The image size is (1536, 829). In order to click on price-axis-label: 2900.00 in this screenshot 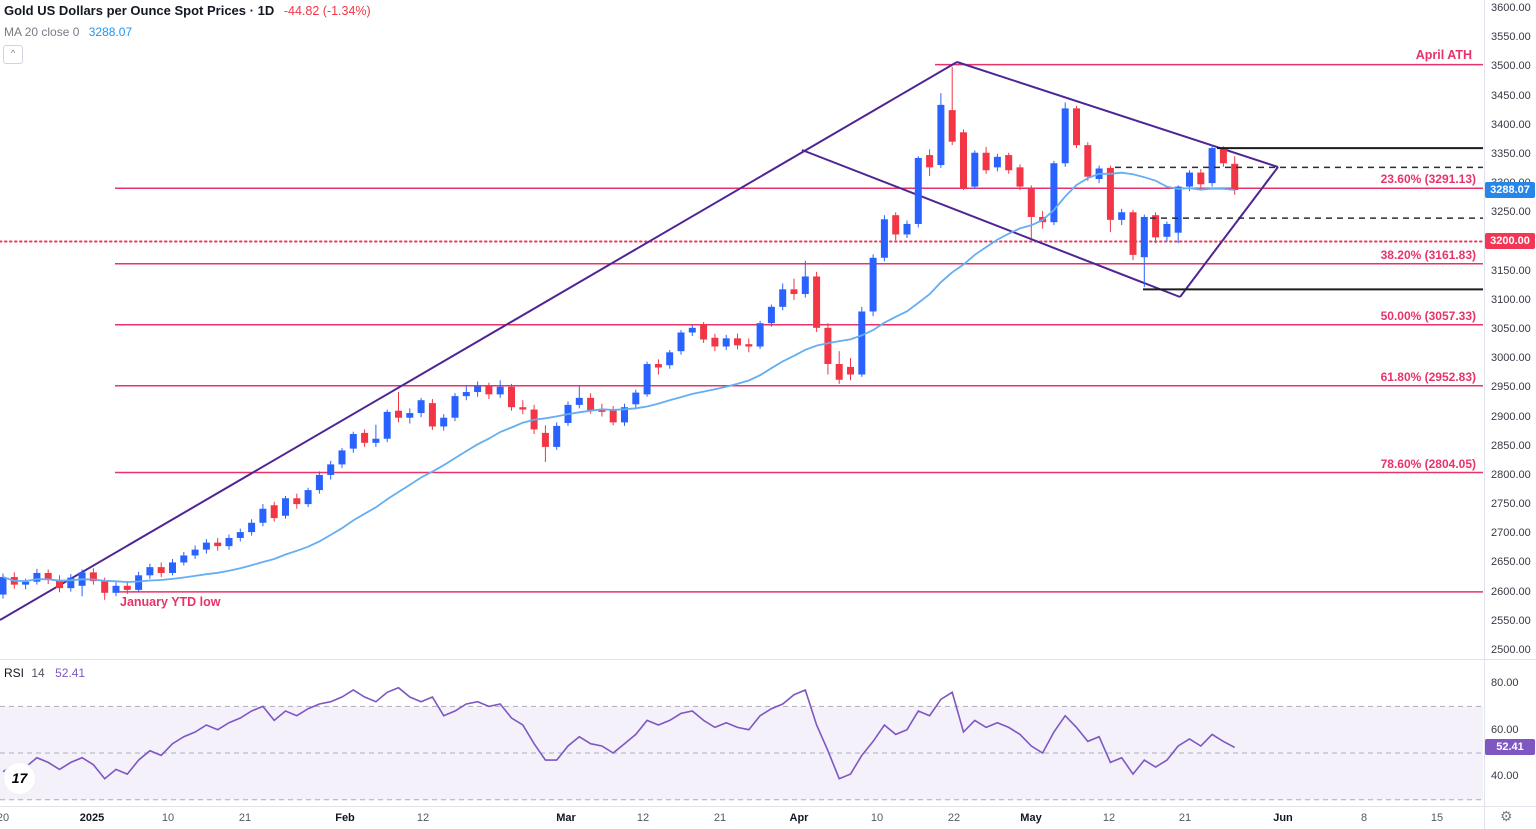, I will do `click(1511, 416)`.